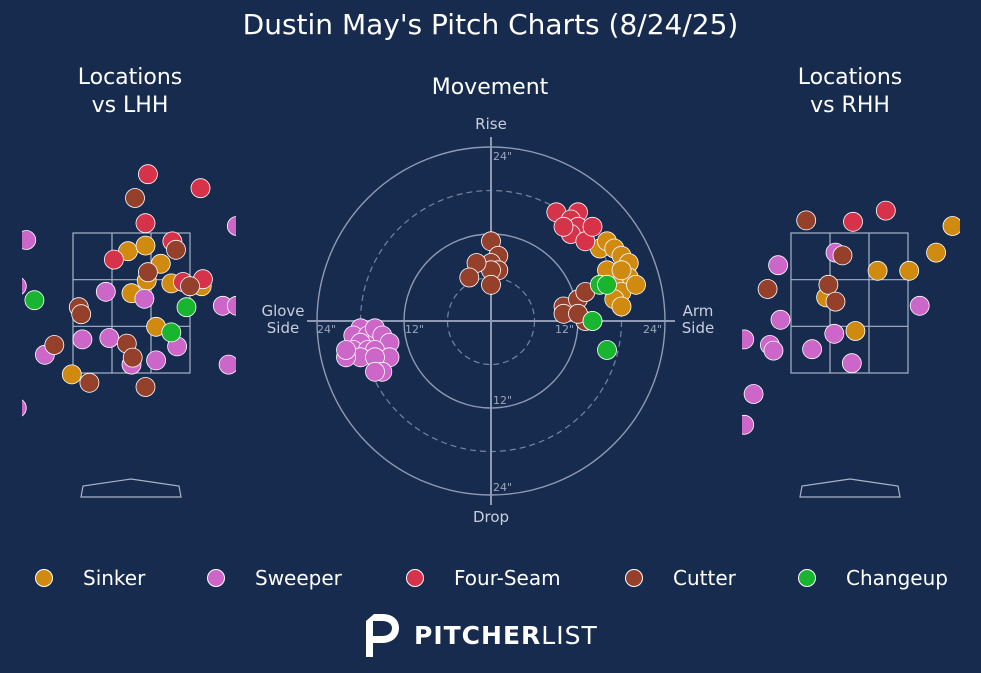 This screenshot has width=981, height=673. What do you see at coordinates (491, 517) in the screenshot?
I see `movement-label-drop: Drop` at bounding box center [491, 517].